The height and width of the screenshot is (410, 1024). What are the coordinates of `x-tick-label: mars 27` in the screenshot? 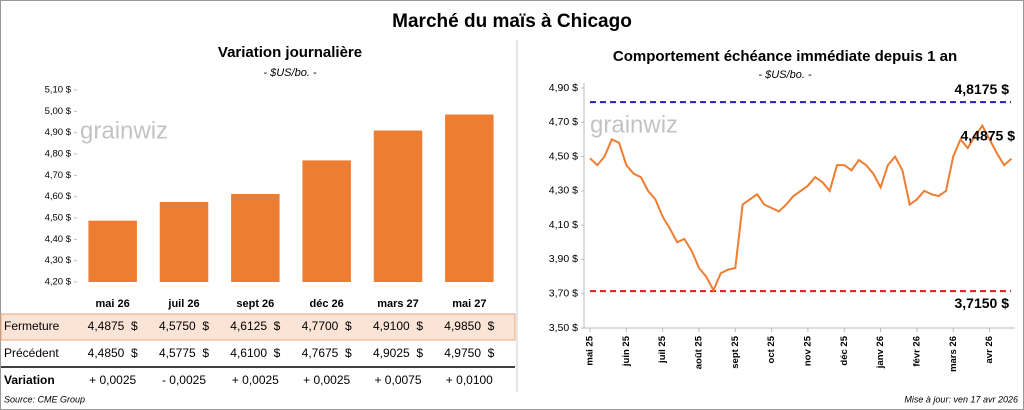 It's located at (398, 304).